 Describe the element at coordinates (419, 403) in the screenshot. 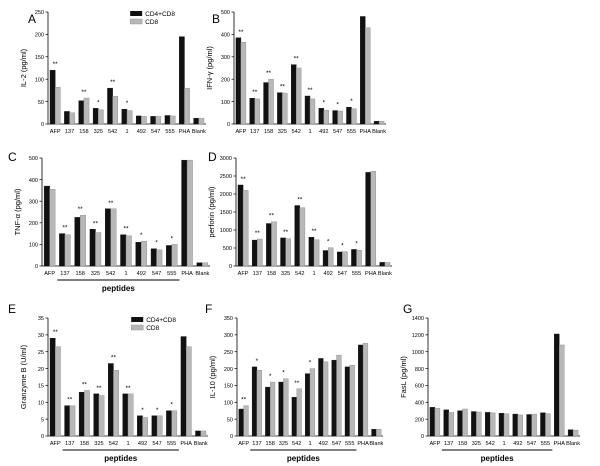

I see `y-tick-label: 400` at that location.